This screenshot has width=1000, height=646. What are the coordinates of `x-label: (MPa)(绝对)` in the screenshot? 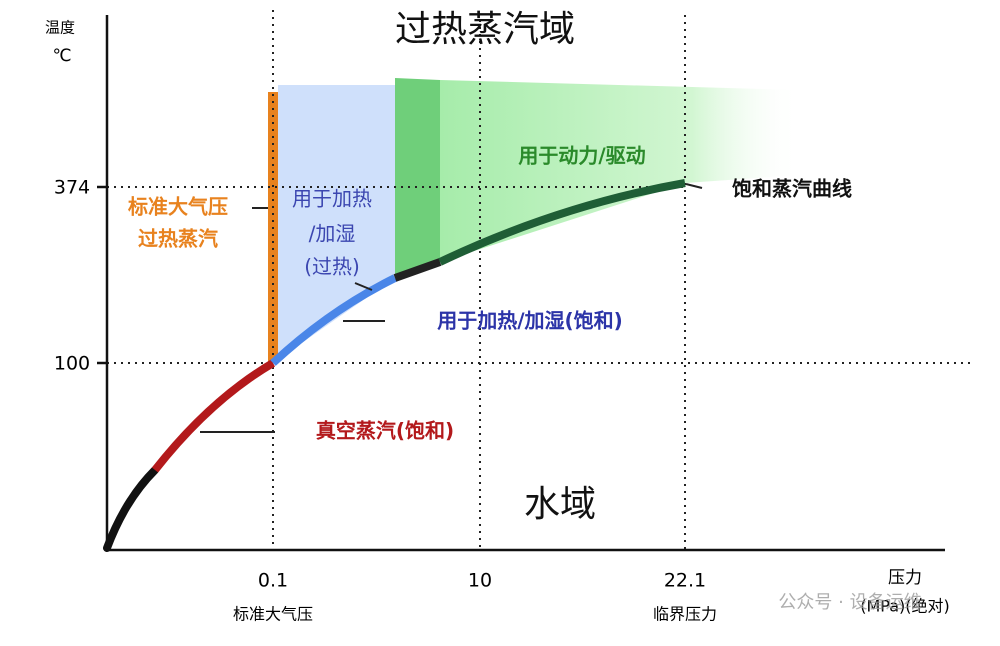 It's located at (905, 606).